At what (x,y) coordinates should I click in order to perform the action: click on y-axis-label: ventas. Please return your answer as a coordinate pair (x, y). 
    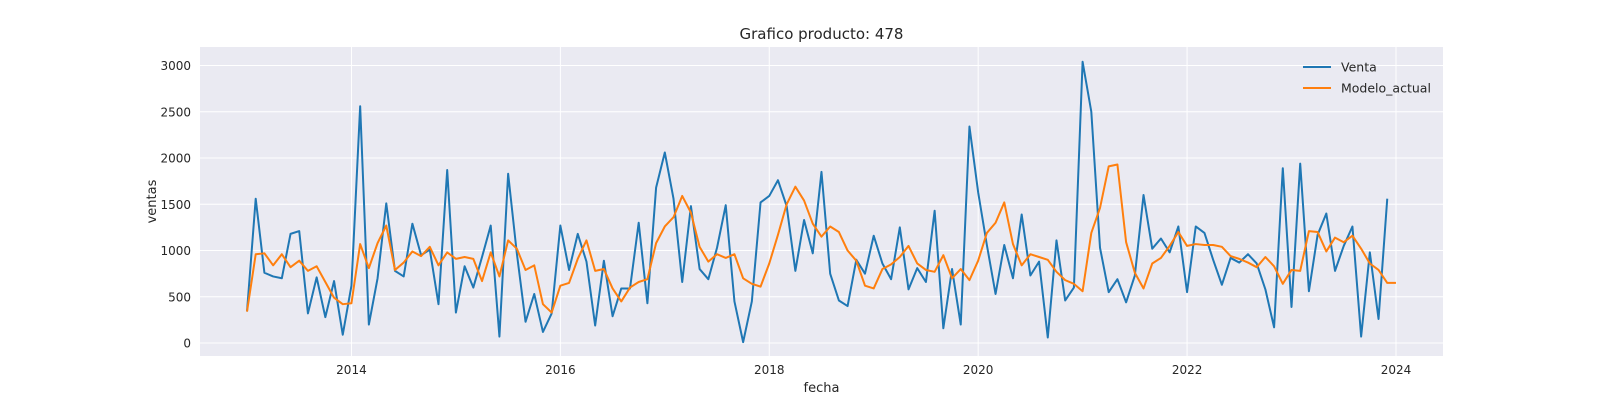
    Looking at the image, I should click on (152, 201).